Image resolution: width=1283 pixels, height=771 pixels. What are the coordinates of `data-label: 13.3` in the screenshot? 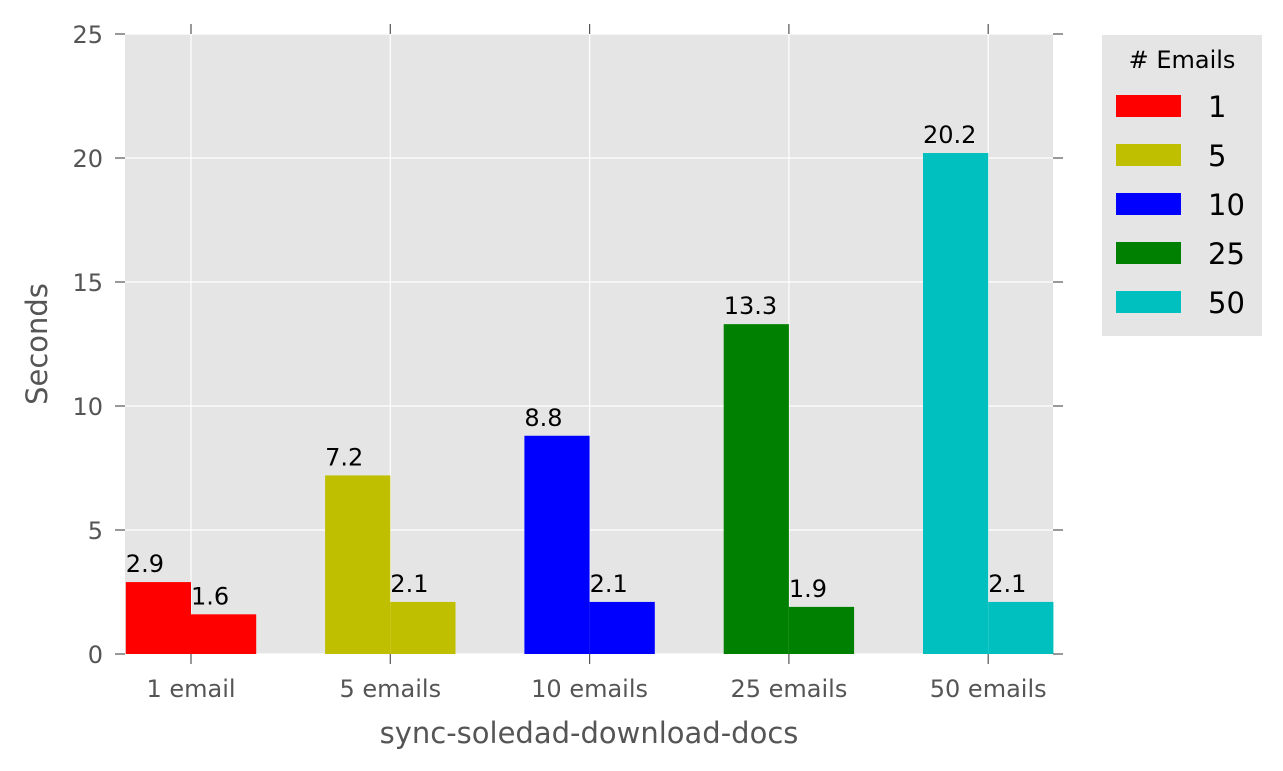 It's located at (750, 306).